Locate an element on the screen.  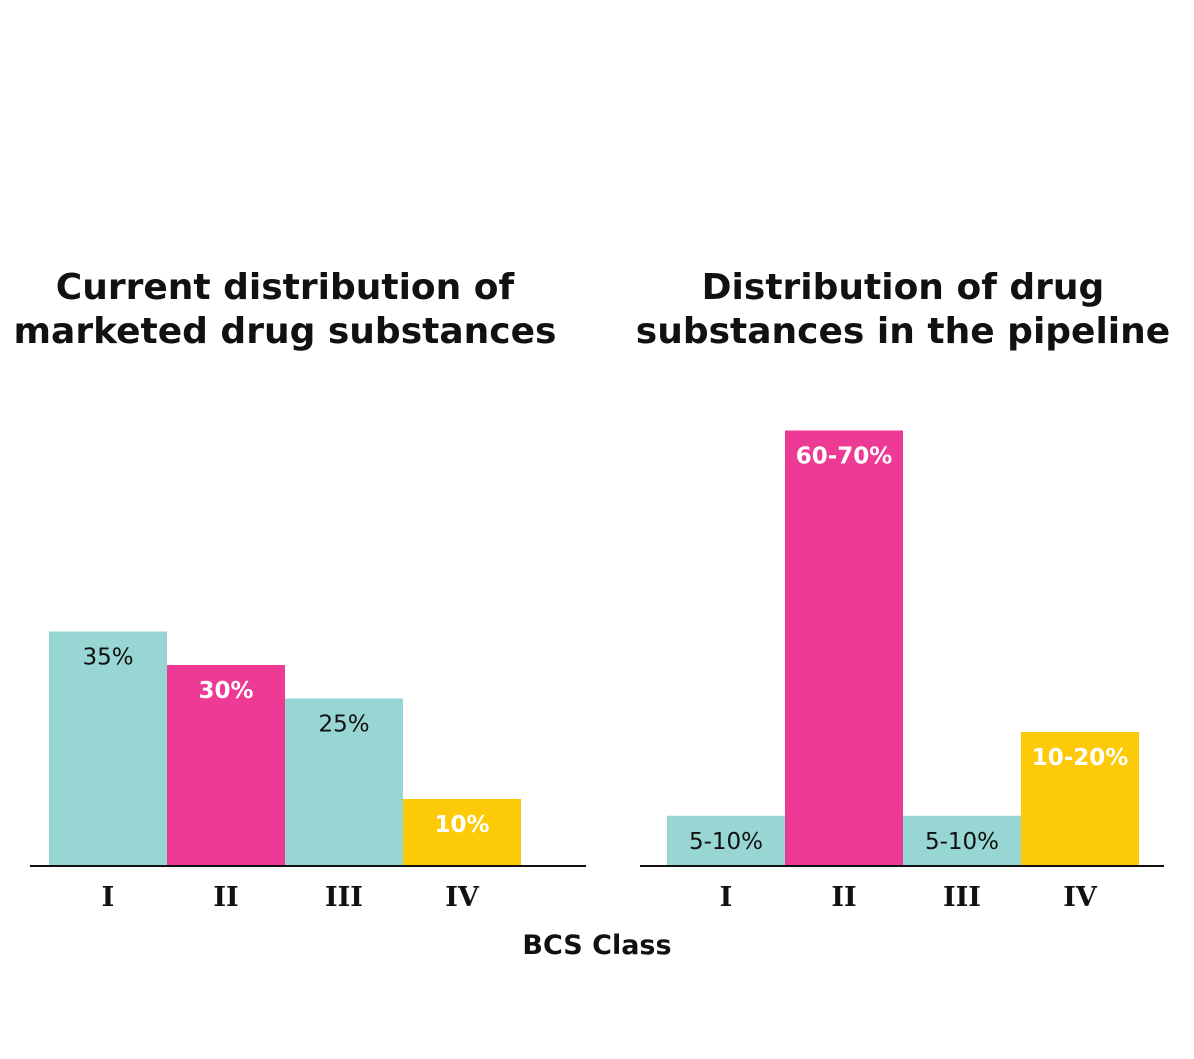
chart-title-left-line-1: Current distribution of is located at coordinates (285, 287).